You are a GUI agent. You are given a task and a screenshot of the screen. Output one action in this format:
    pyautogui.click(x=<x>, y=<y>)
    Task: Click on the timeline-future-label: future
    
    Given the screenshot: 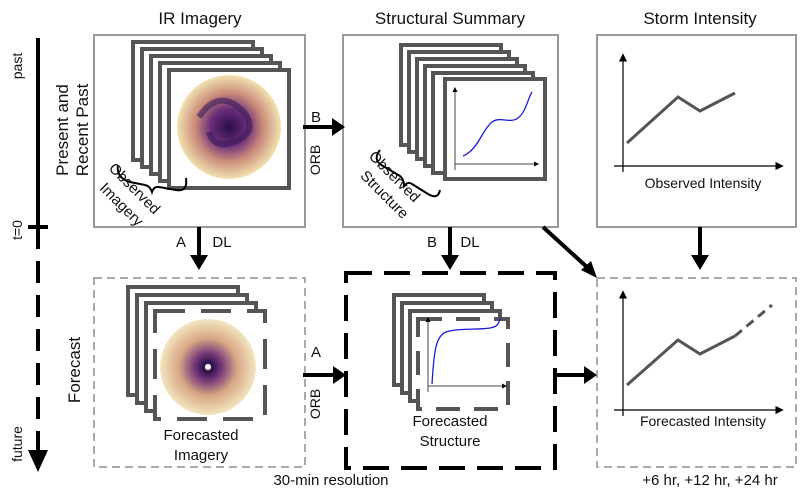 What is the action you would take?
    pyautogui.click(x=17, y=444)
    